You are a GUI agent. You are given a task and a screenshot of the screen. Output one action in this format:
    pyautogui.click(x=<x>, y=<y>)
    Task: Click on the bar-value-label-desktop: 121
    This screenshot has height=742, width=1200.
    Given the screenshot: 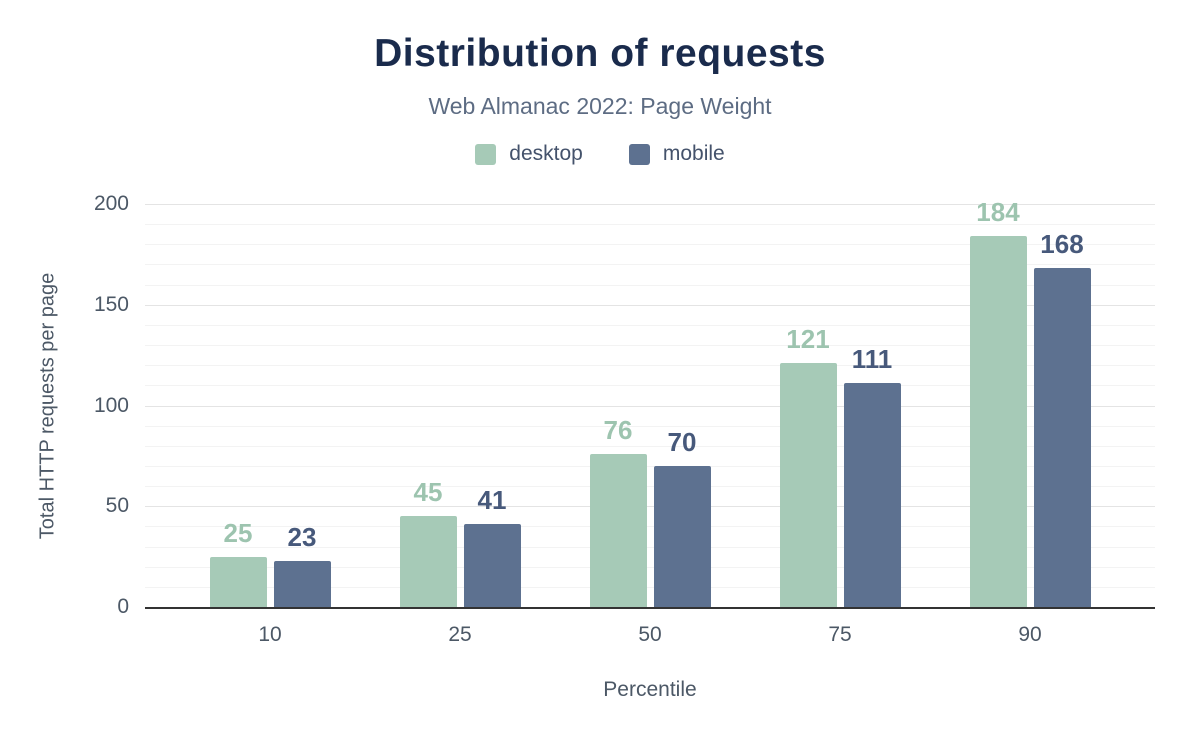 What is the action you would take?
    pyautogui.click(x=808, y=339)
    